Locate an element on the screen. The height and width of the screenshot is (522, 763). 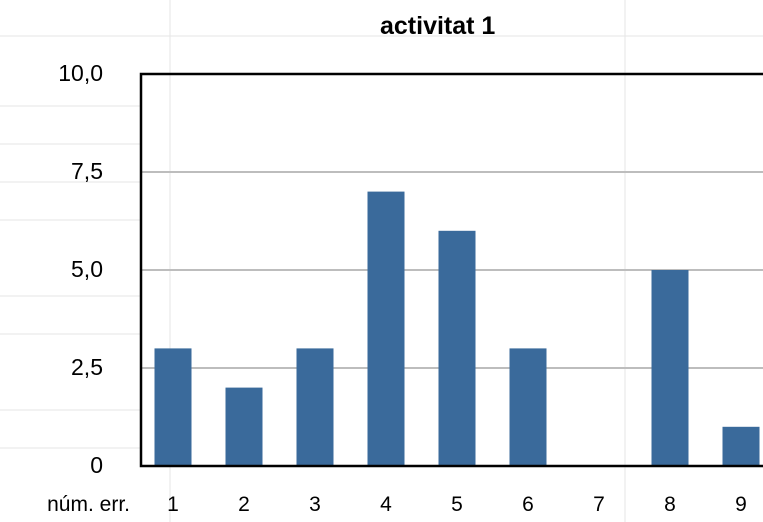
chart-title: activitat 1 is located at coordinates (438, 26).